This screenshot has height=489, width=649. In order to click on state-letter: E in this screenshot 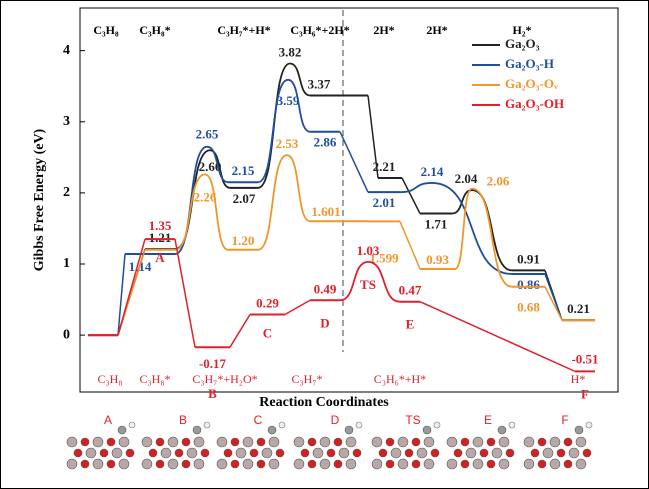, I will do `click(410, 324)`.